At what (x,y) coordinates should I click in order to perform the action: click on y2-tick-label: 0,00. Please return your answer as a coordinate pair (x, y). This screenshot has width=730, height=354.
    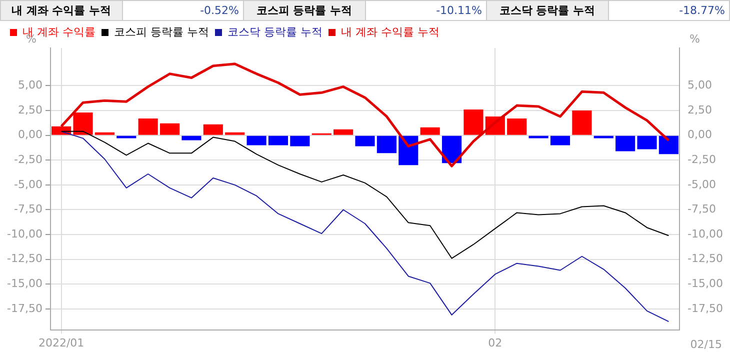
    Looking at the image, I should click on (700, 135).